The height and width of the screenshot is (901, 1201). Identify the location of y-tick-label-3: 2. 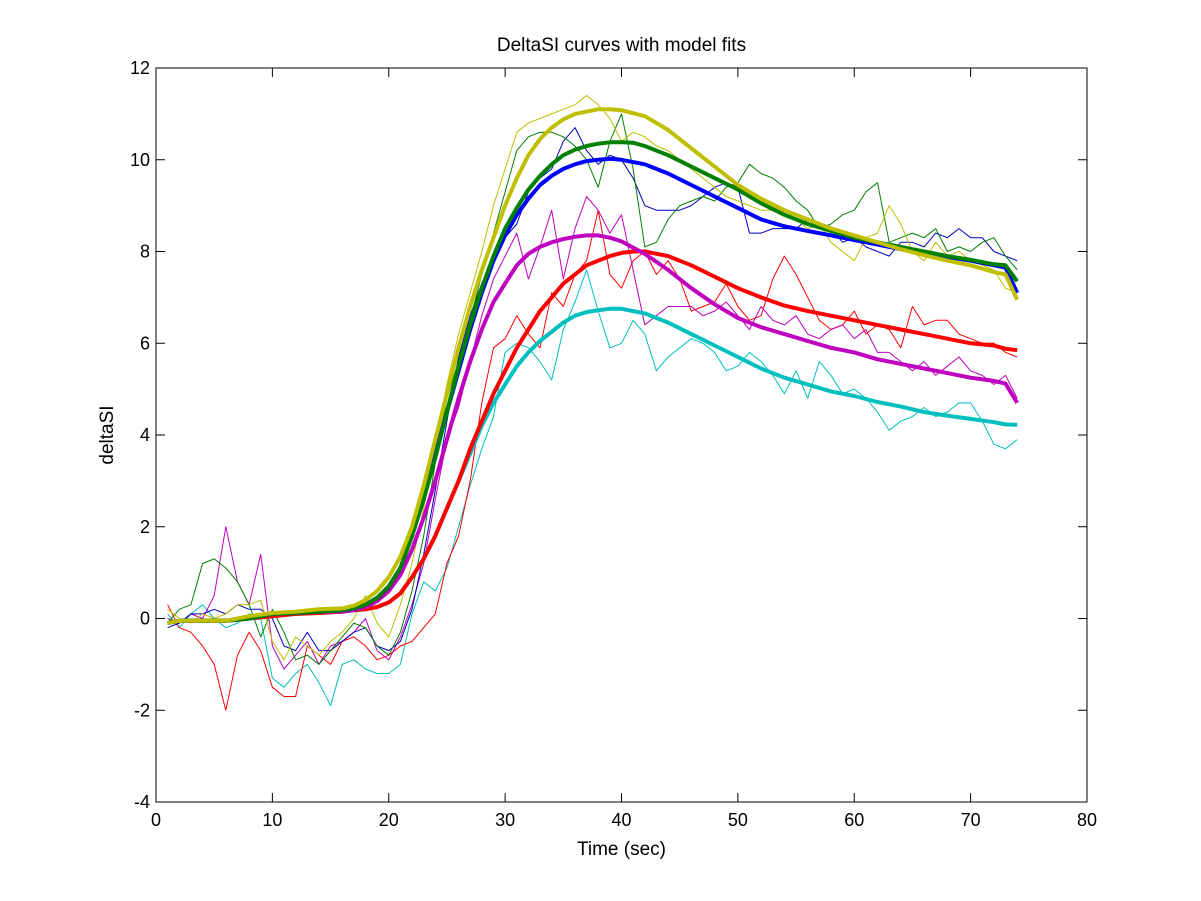
(145, 527).